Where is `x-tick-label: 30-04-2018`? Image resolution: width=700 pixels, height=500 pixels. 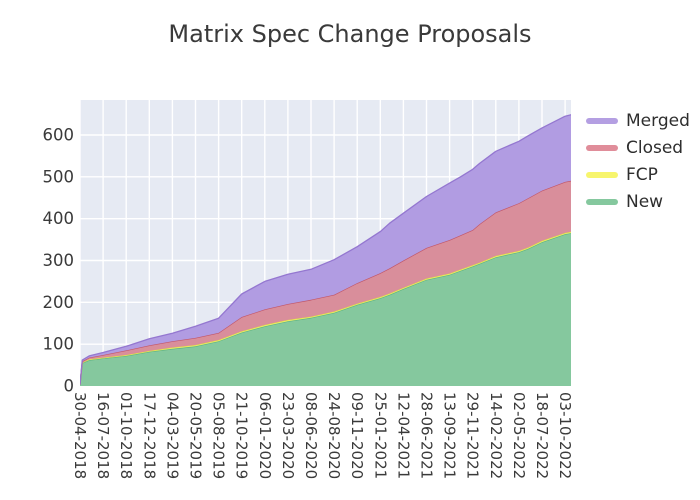 x-tick-label: 30-04-2018 is located at coordinates (80, 435).